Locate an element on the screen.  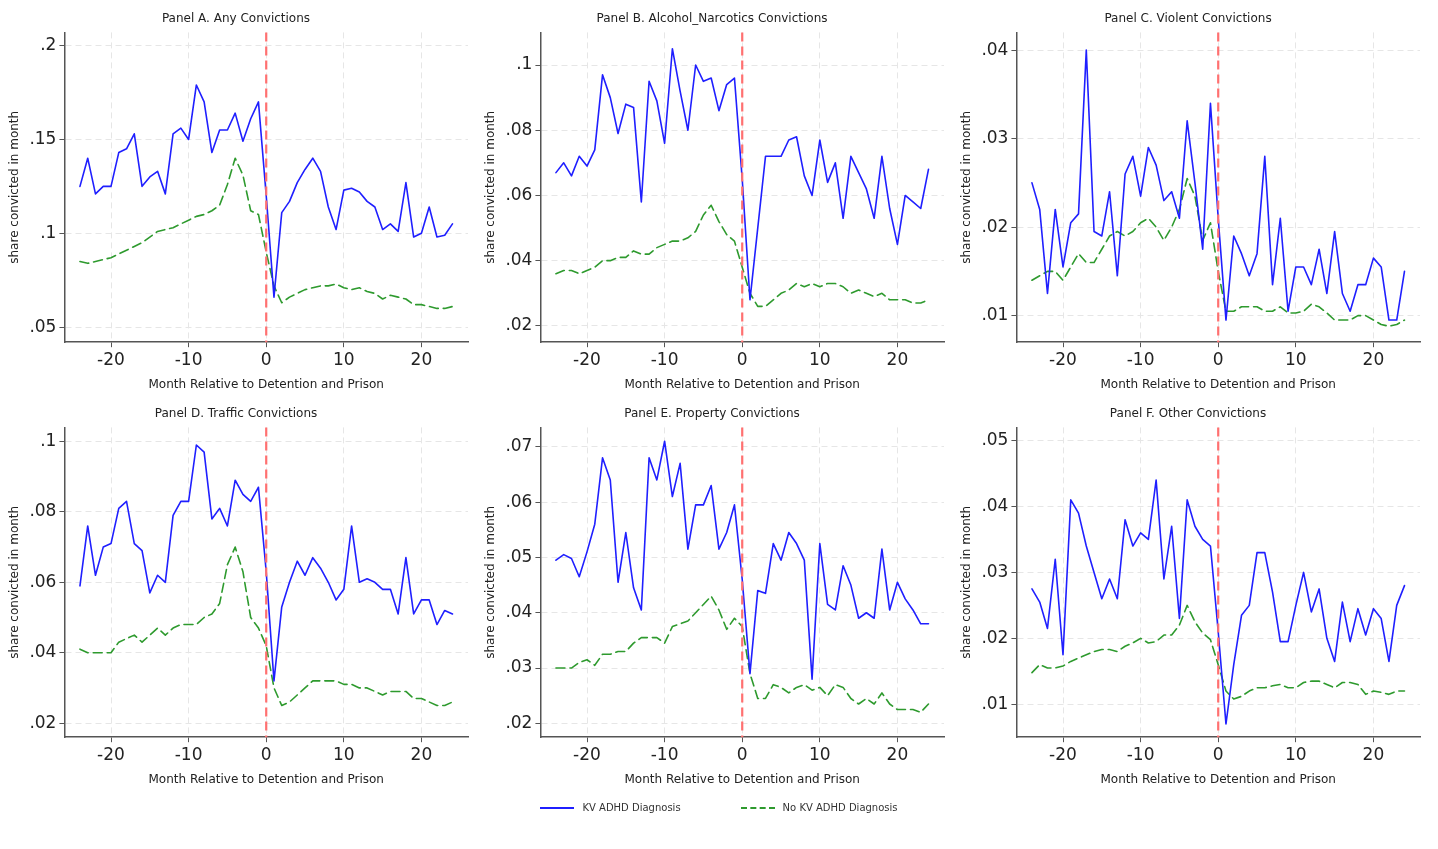
chart-title: Panel D. Traffic Convictions is located at coordinates (236, 413).